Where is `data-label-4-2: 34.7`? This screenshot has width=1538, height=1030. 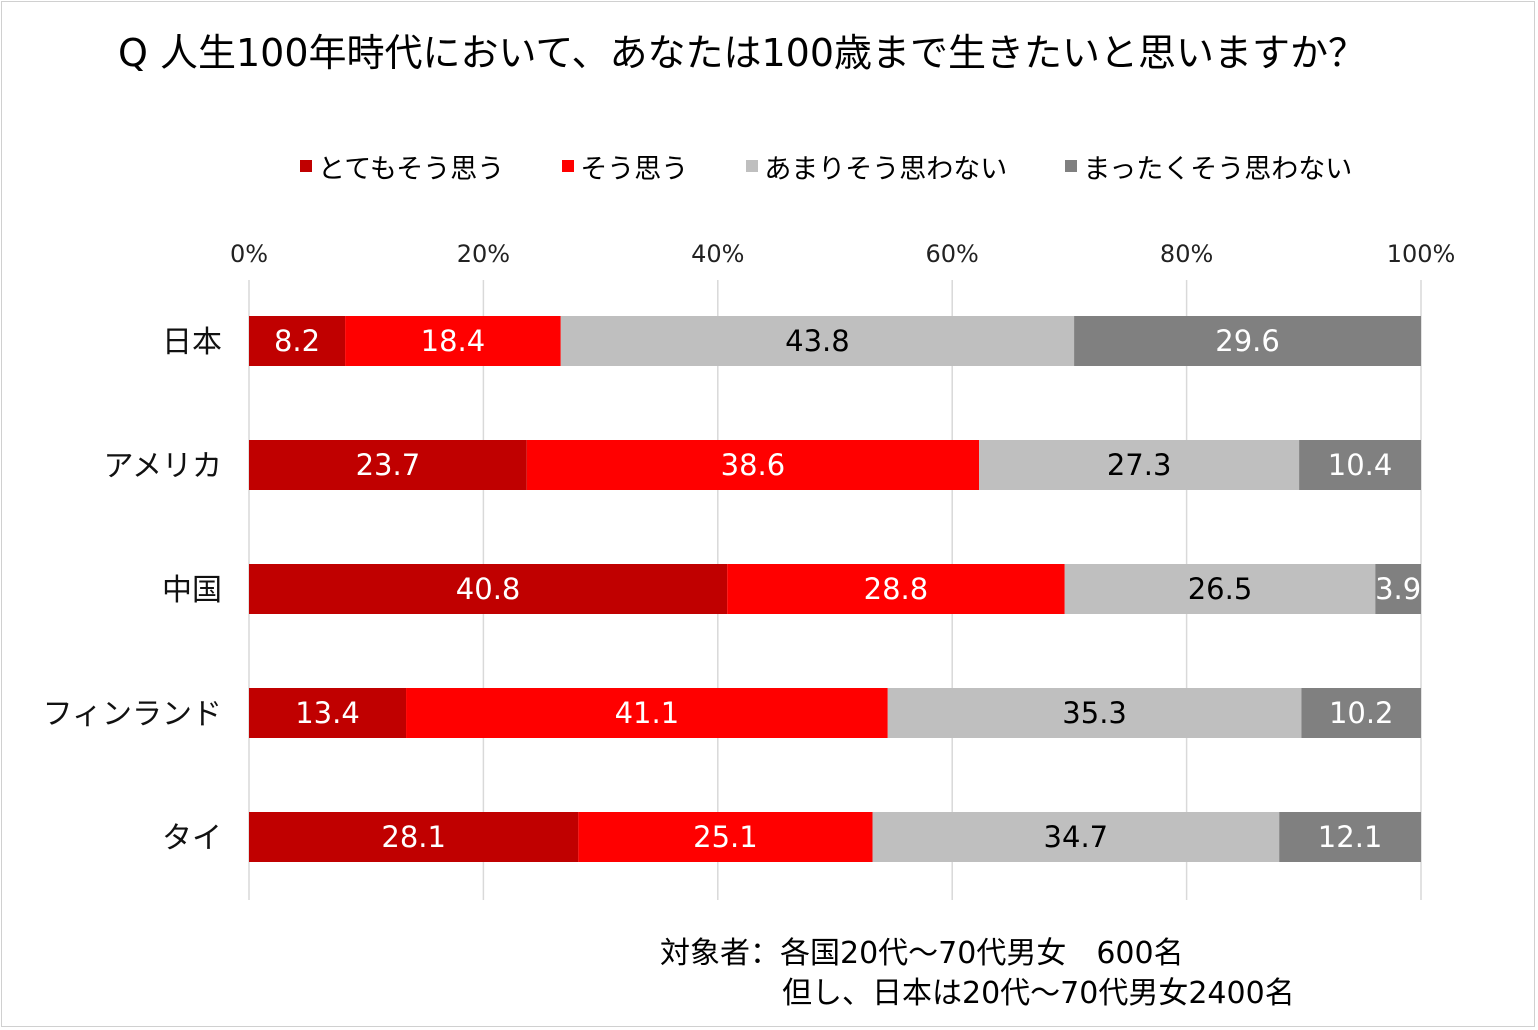
data-label-4-2: 34.7 is located at coordinates (1076, 837).